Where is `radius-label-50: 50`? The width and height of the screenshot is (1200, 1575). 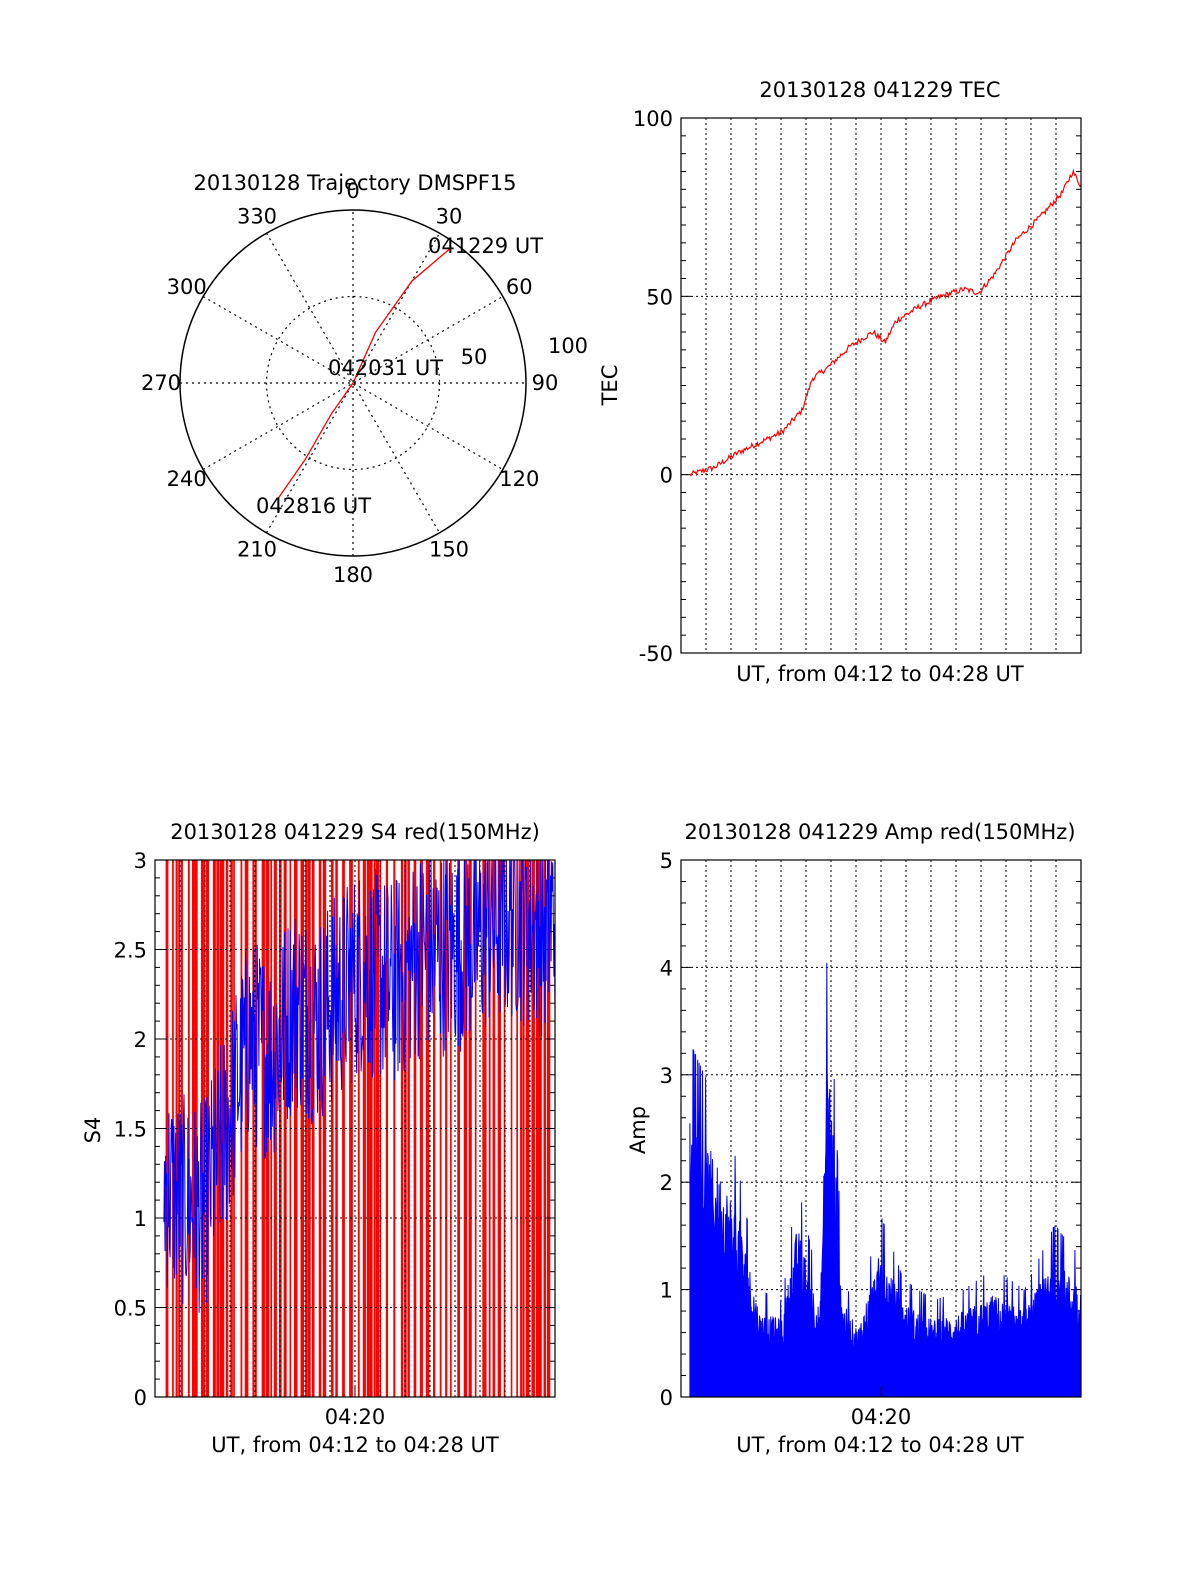
radius-label-50: 50 is located at coordinates (474, 357).